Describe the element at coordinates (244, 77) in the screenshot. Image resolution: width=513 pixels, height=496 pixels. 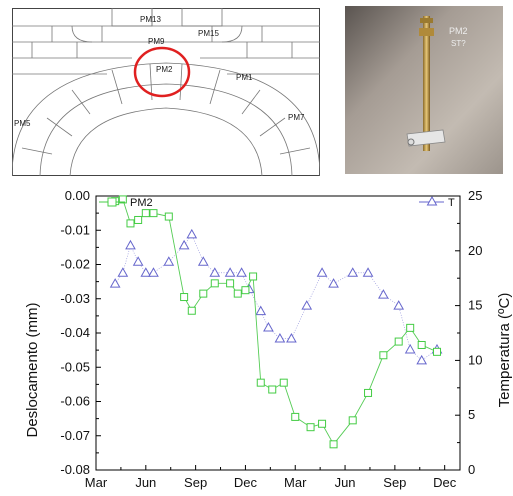
I see `label-pm1: PM1` at that location.